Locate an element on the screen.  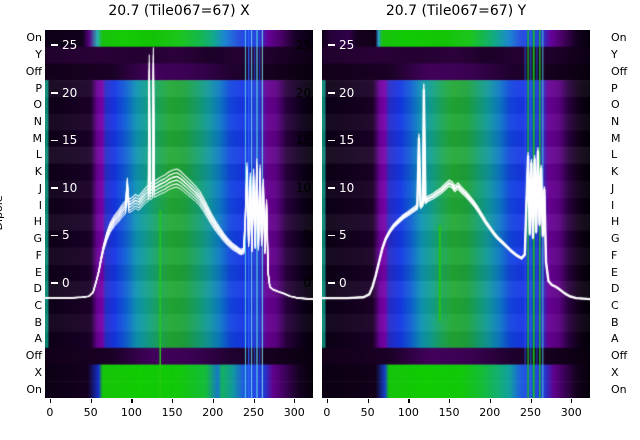
row-label-left: M is located at coordinates (37, 138).